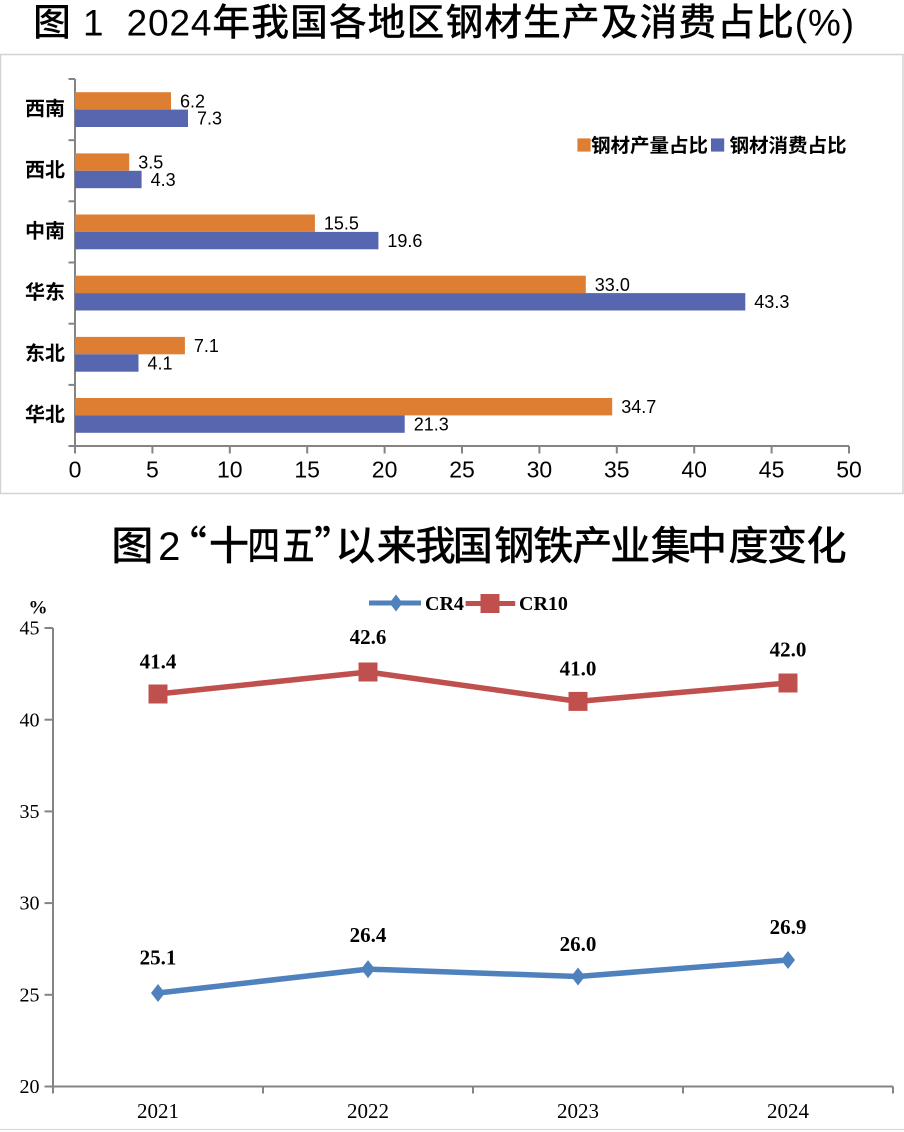 This screenshot has height=1132, width=904. Describe the element at coordinates (849, 470) in the screenshot. I see `svg-text: 50` at that location.